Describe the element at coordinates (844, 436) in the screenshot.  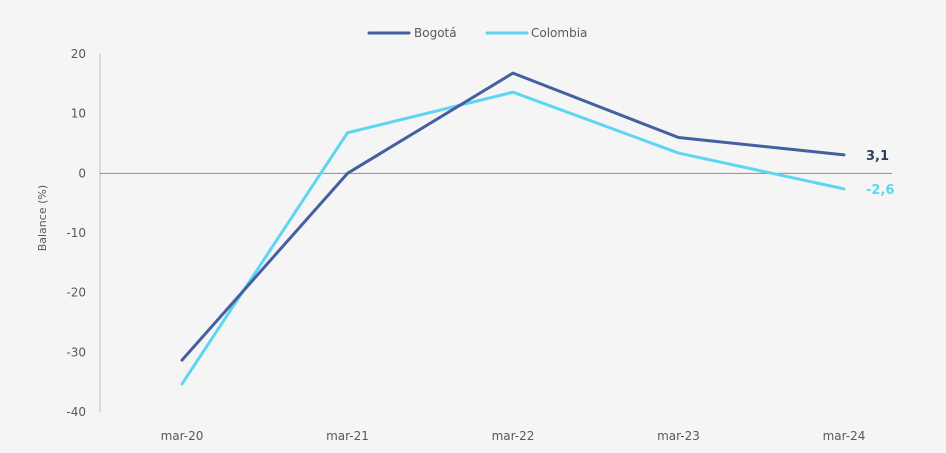
I see `x-tick-label: mar-24` at that location.